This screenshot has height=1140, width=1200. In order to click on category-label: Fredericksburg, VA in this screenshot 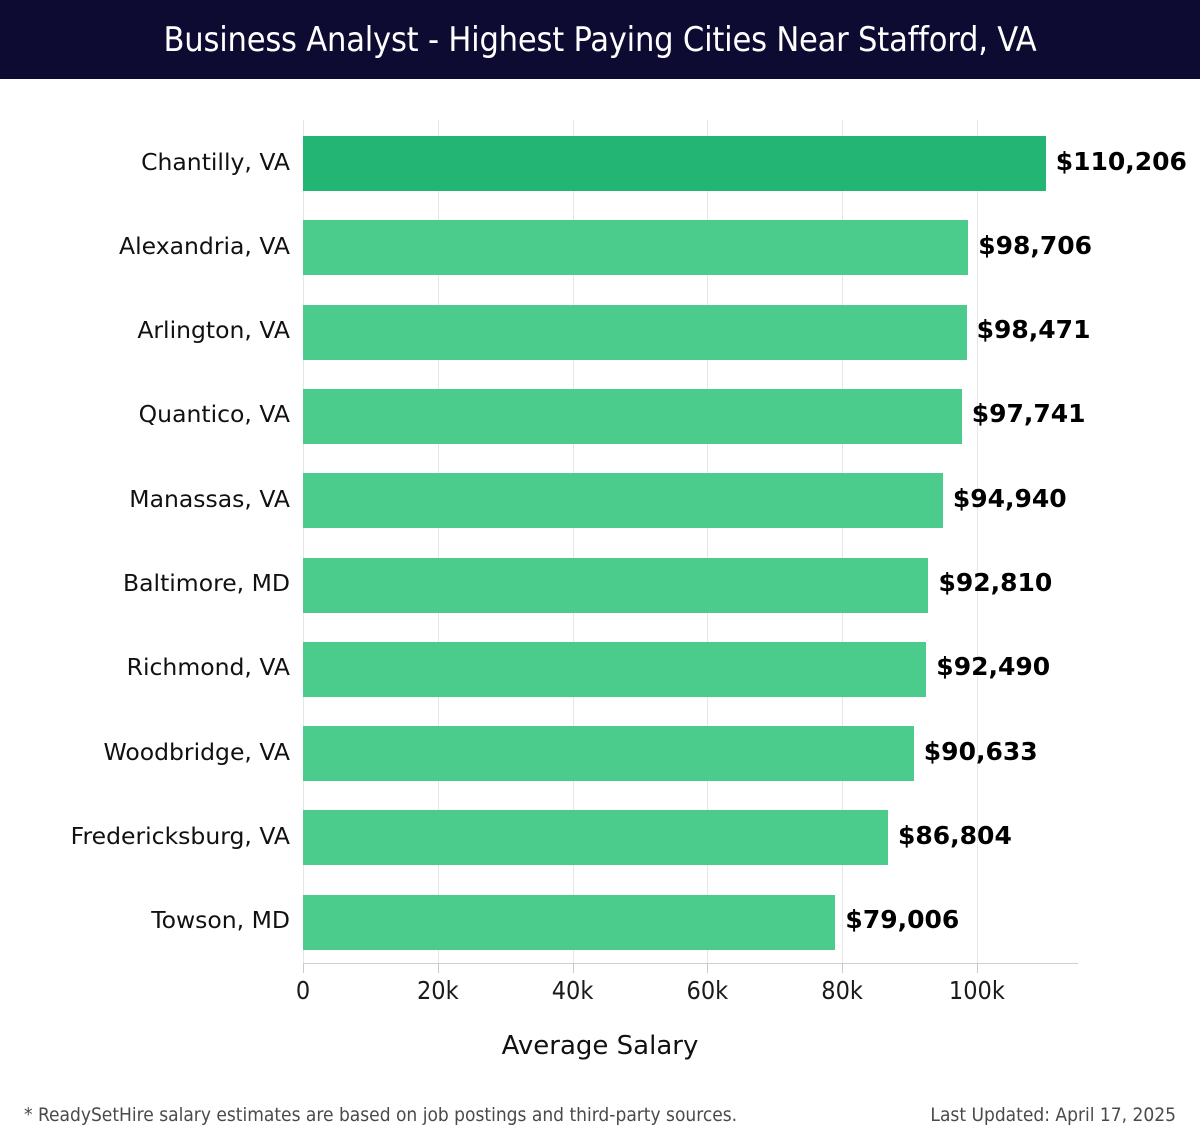, I will do `click(180, 835)`.